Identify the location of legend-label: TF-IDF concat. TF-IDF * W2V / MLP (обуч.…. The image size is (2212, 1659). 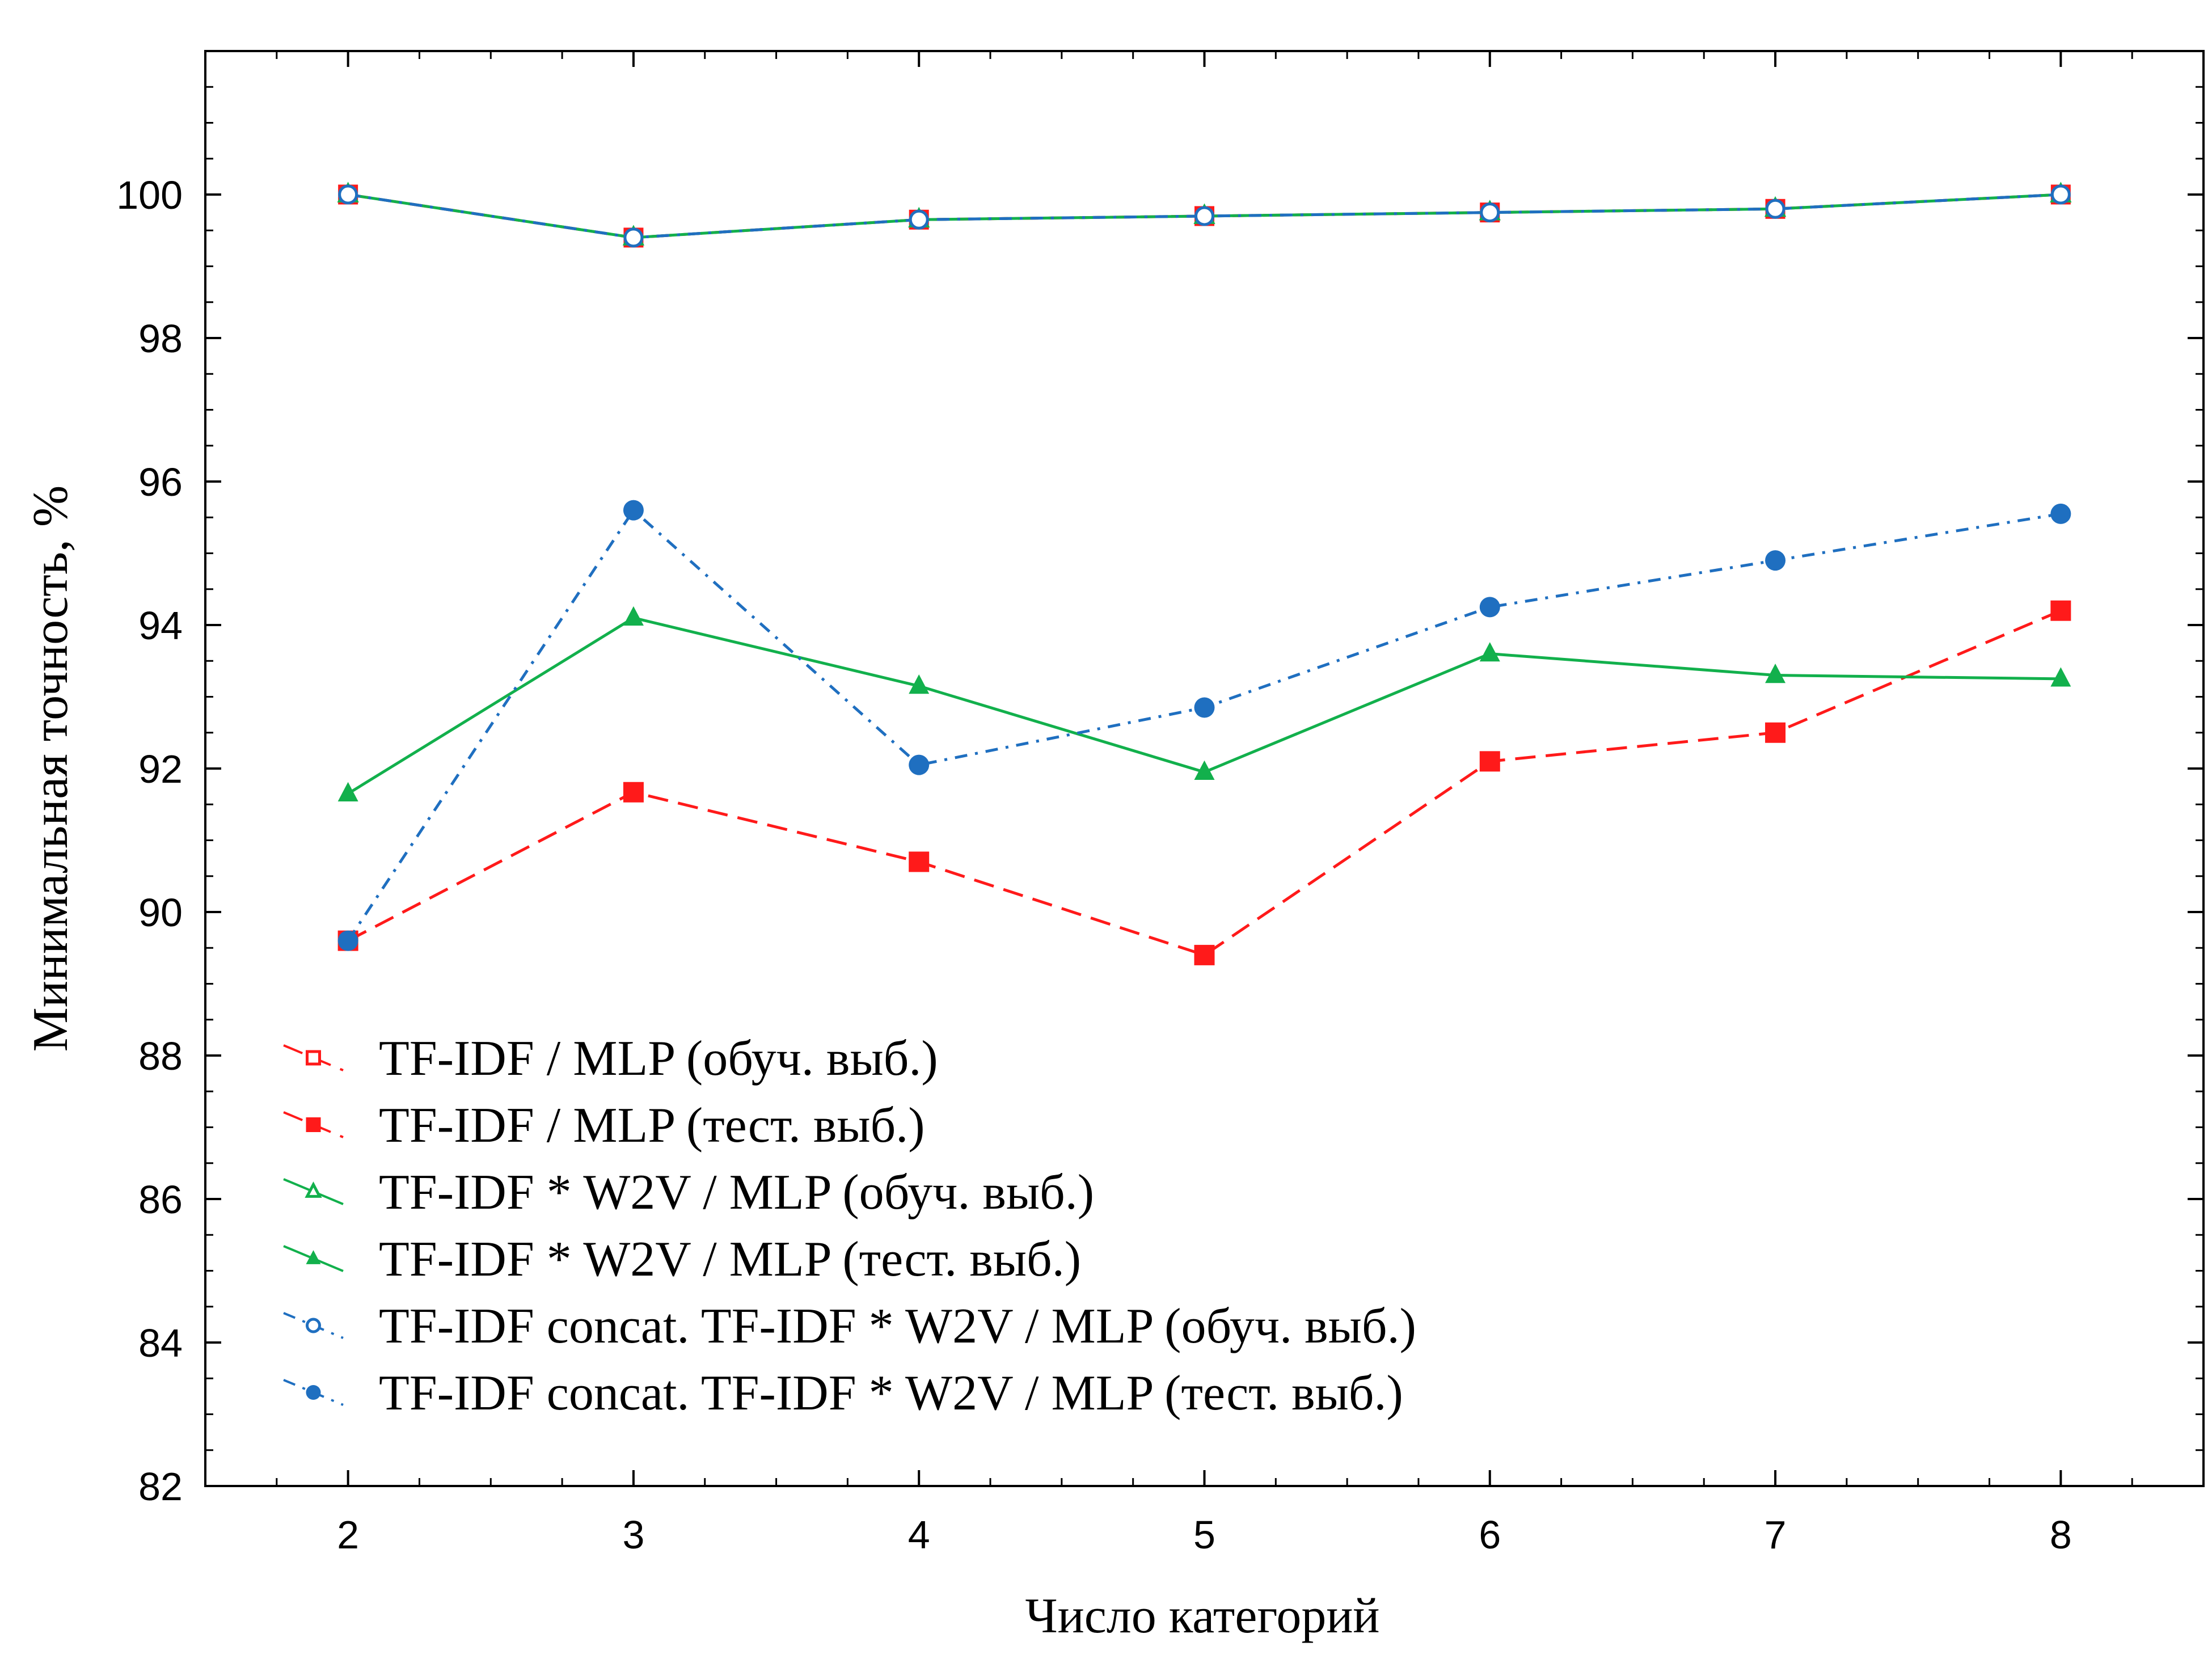
(897, 1326).